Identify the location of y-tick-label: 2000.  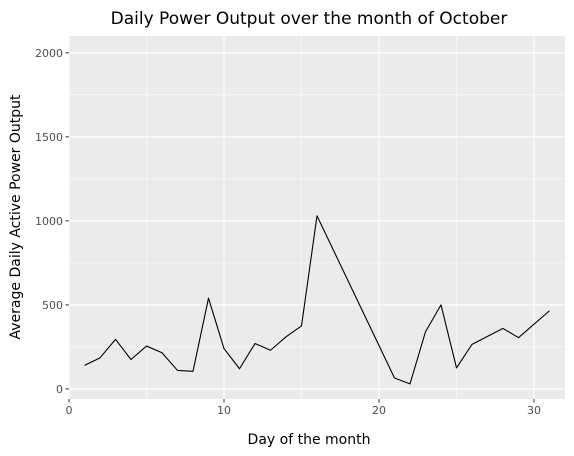
(49, 53).